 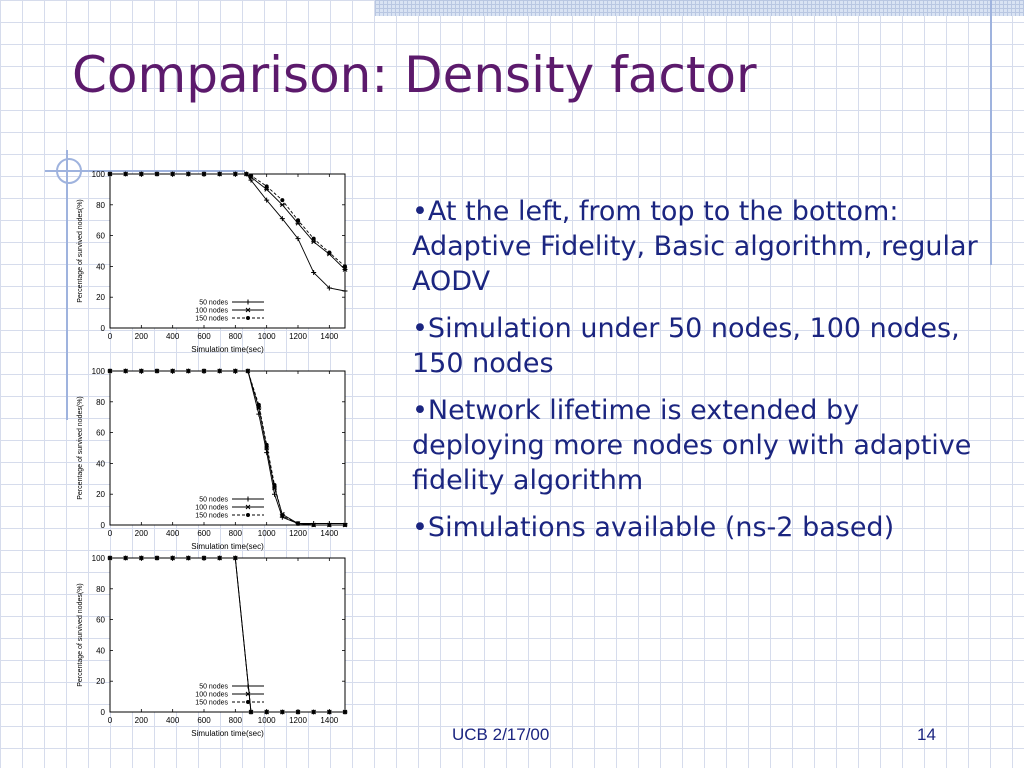 What do you see at coordinates (501, 734) in the screenshot?
I see `footer-date: UCB 2/17/00` at bounding box center [501, 734].